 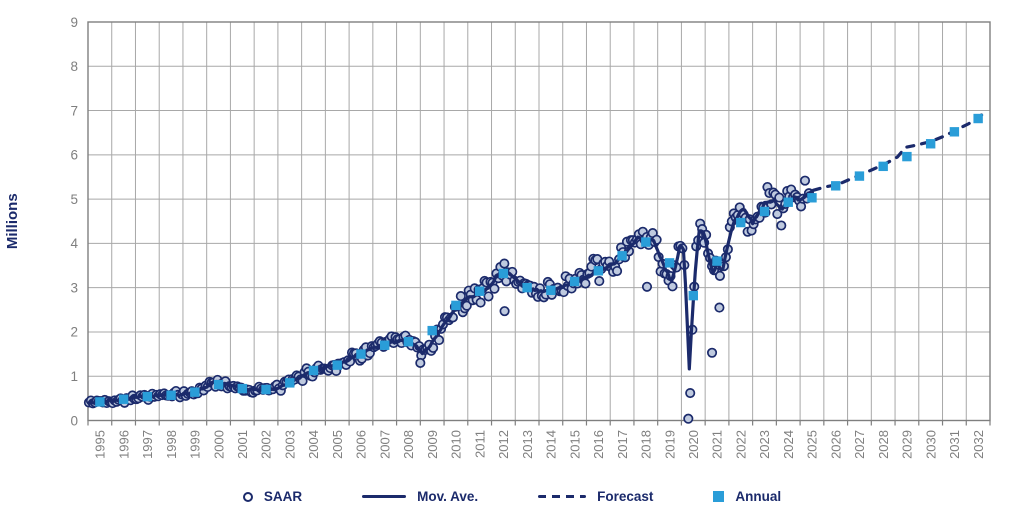 I want to click on svg-text: 2032, so click(x=978, y=444).